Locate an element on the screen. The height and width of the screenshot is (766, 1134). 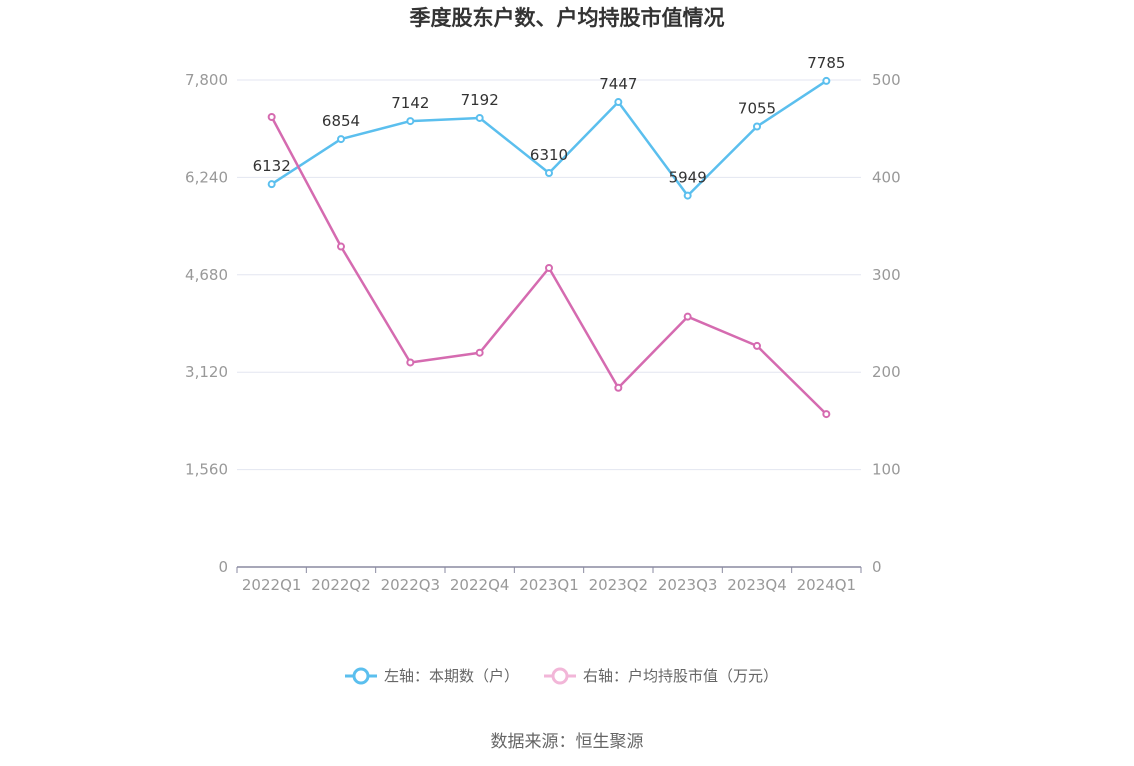
legend-item-left: 左轴：本期数（户） is located at coordinates (432, 676).